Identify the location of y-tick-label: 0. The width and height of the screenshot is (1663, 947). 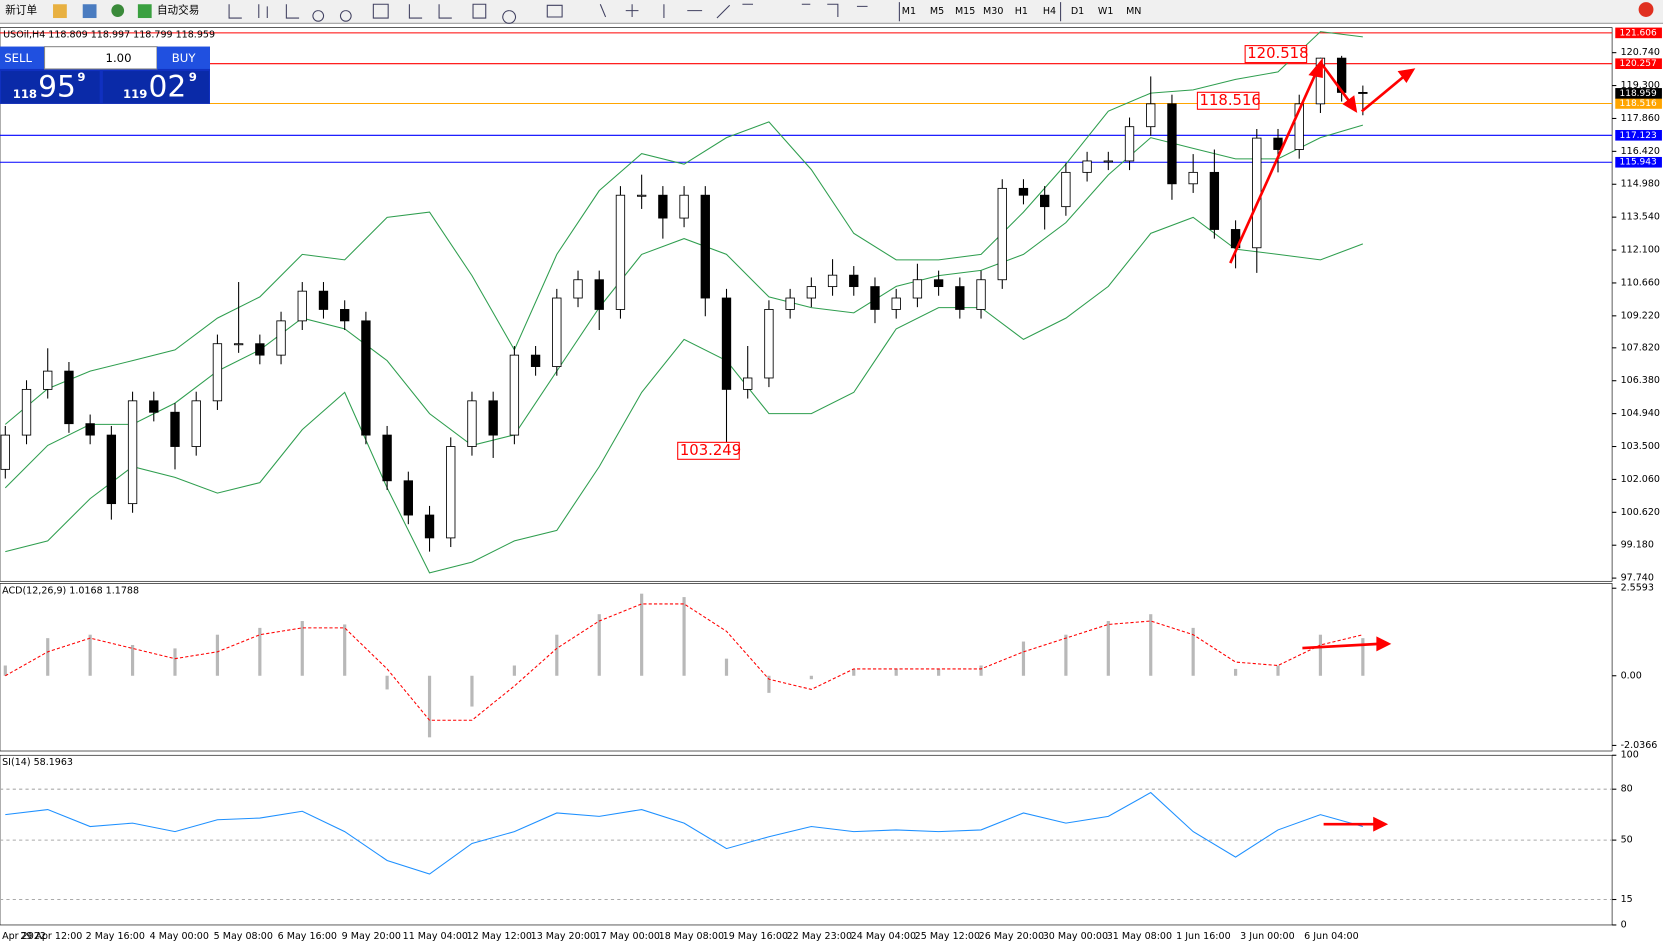
(1624, 924).